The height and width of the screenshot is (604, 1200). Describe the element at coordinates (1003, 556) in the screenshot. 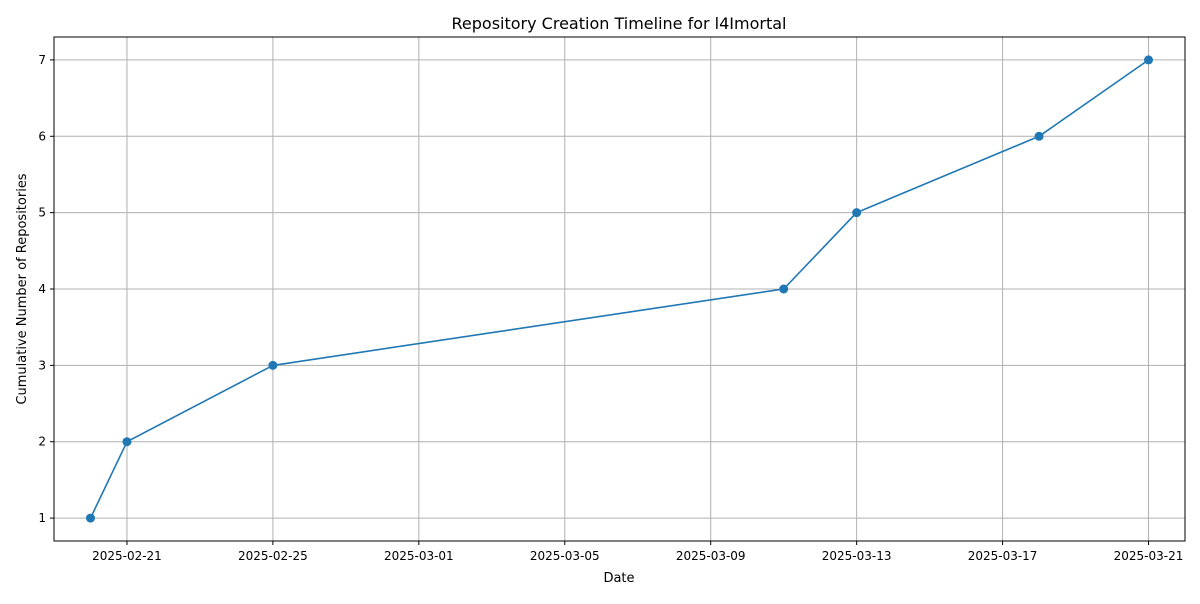

I see `x-tick-label: 2025-03-17` at that location.